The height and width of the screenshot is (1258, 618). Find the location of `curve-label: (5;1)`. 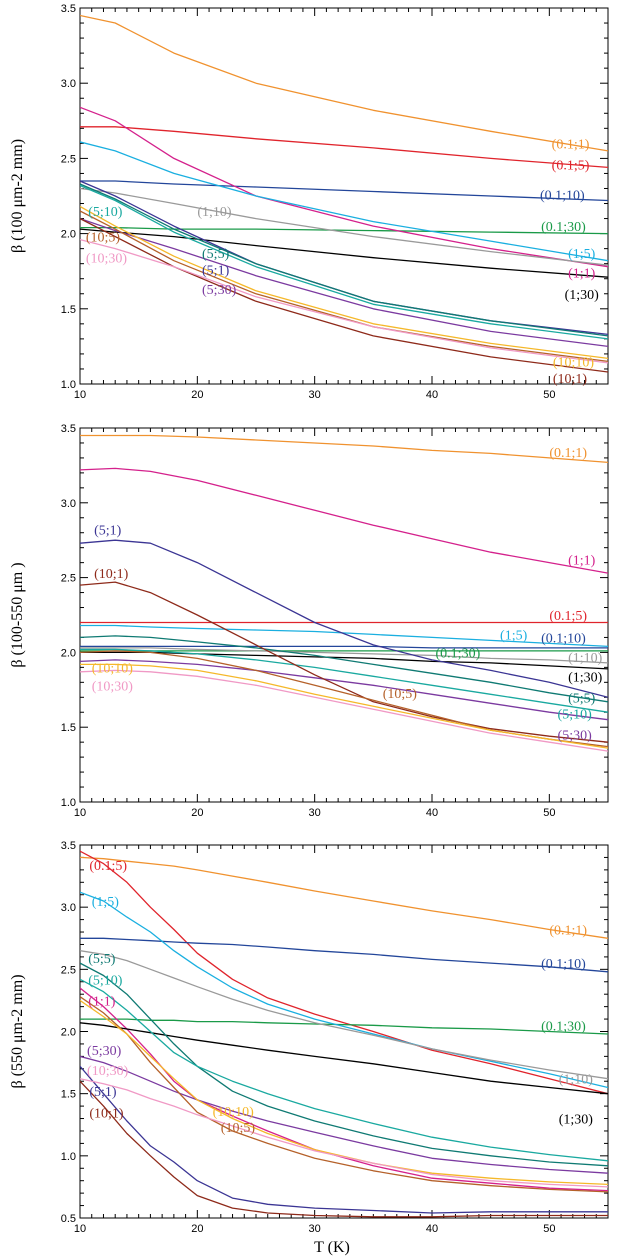

curve-label: (5;1) is located at coordinates (103, 1092).